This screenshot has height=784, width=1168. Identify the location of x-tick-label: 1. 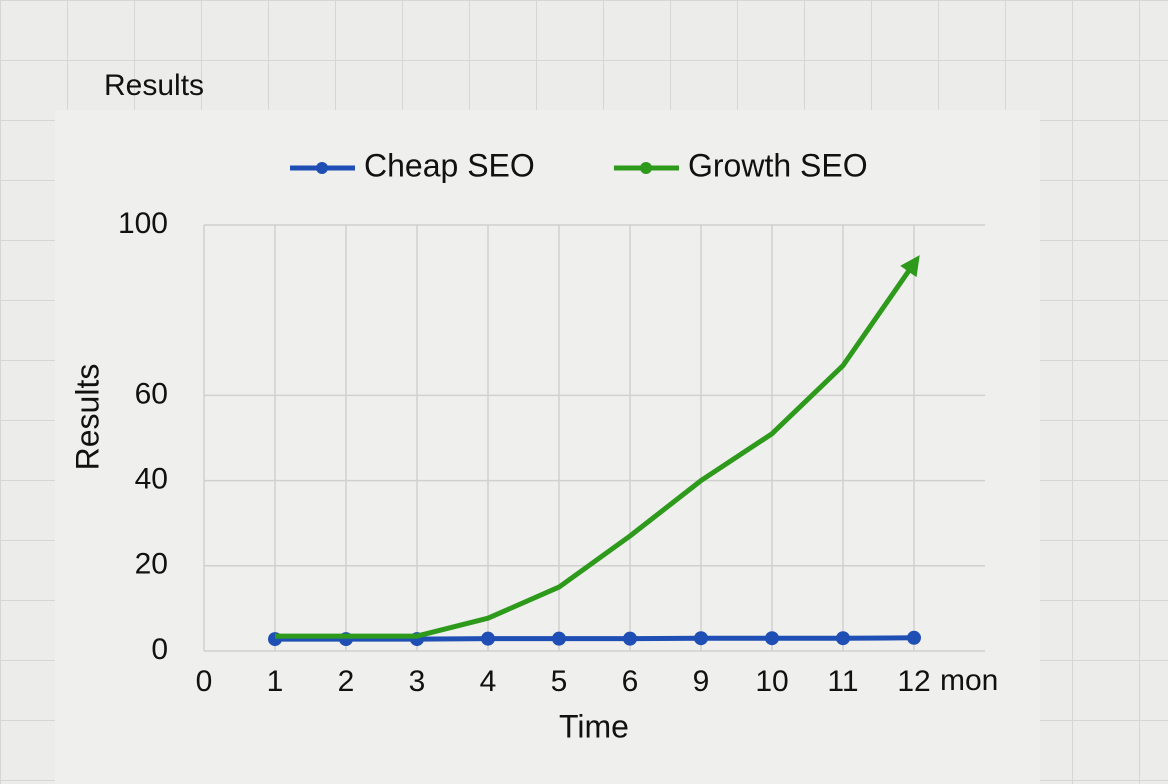
(275, 681).